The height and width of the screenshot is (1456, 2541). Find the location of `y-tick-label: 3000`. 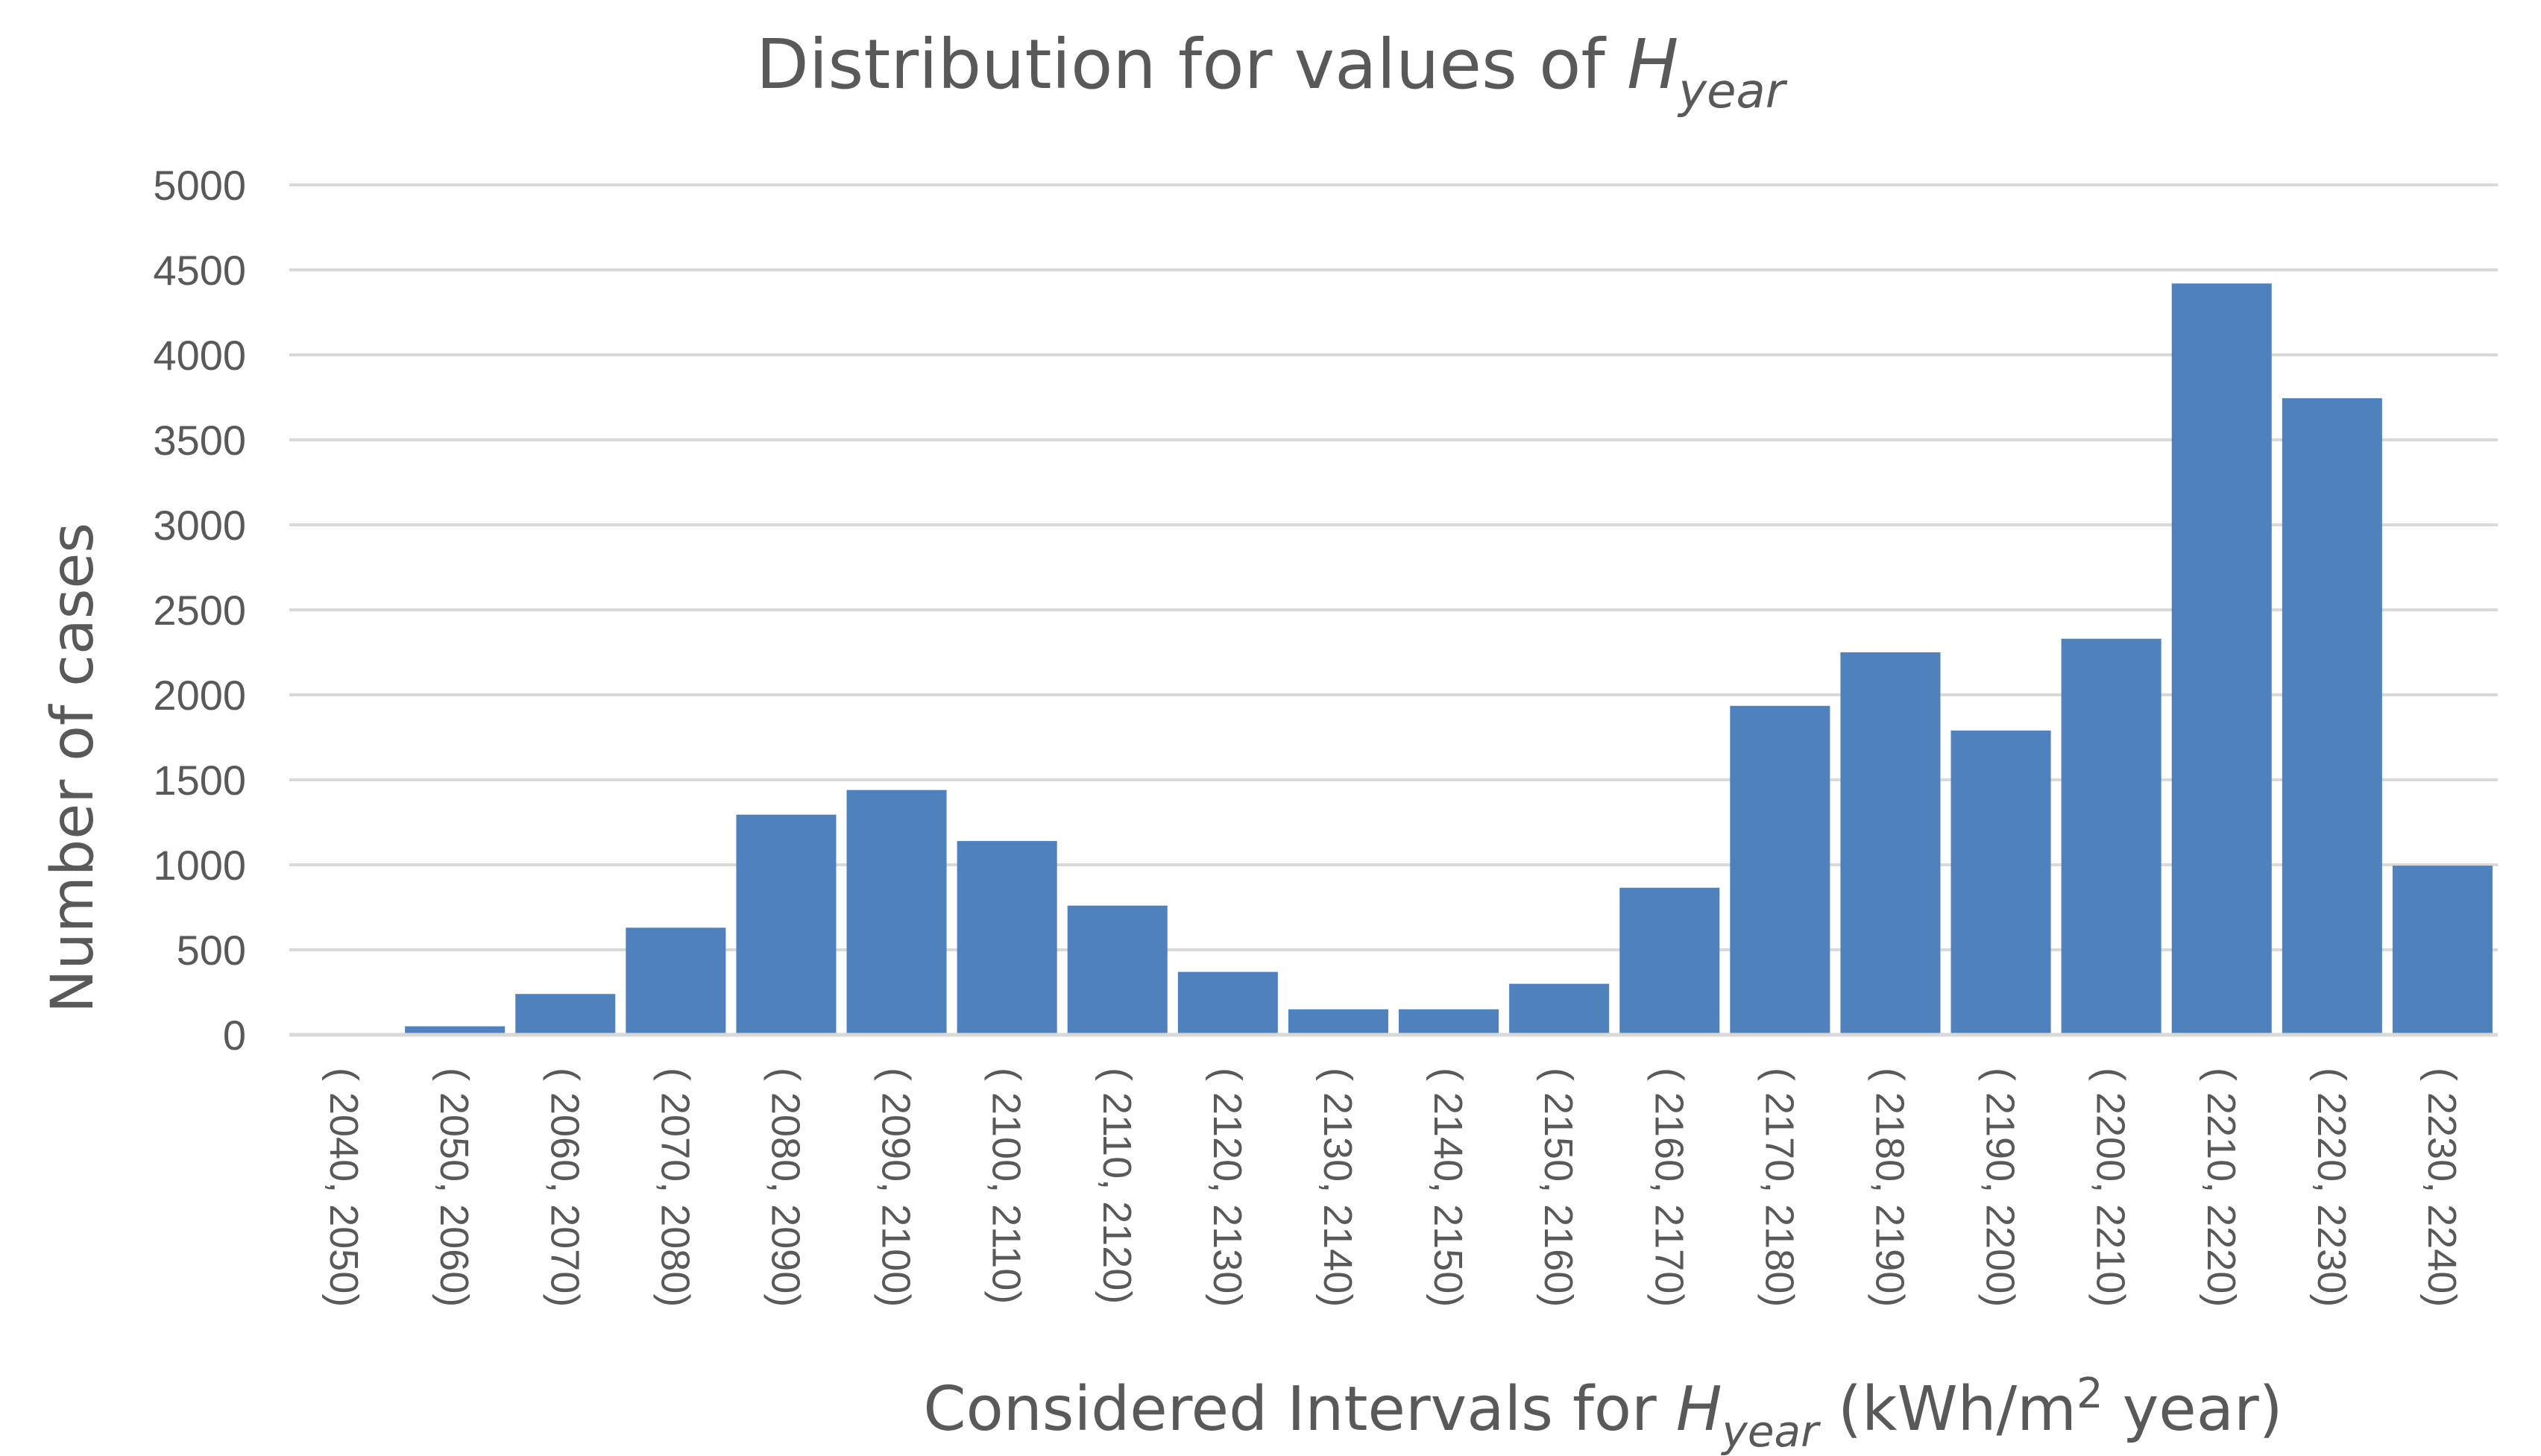

y-tick-label: 3000 is located at coordinates (199, 525).